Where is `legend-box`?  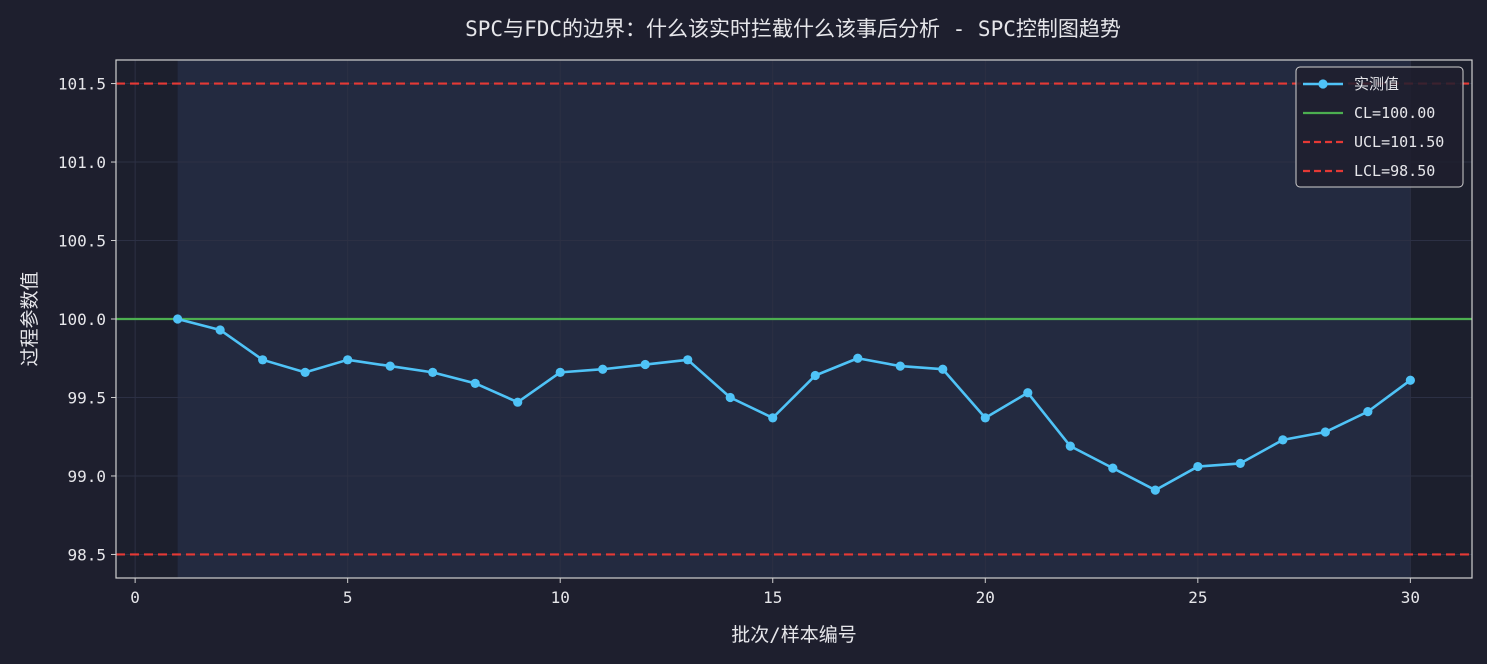 legend-box is located at coordinates (1379, 127).